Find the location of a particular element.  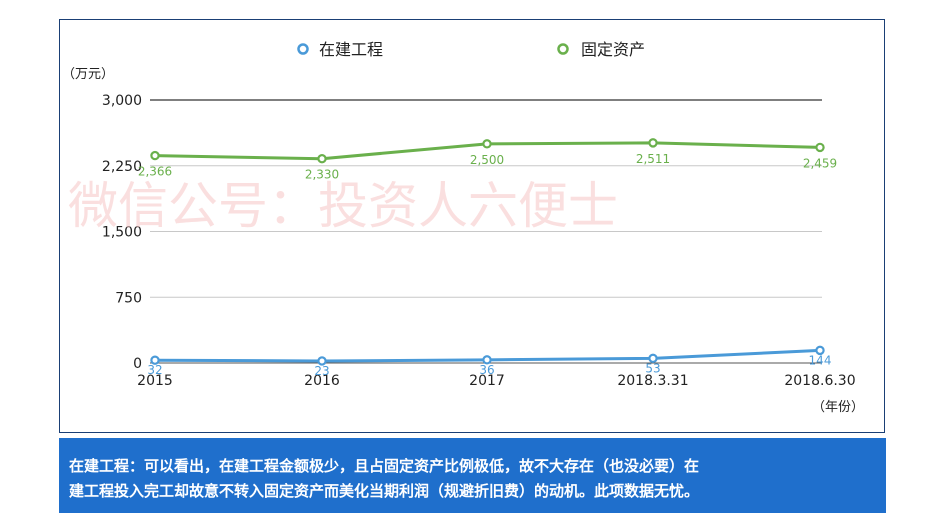

x-tick-label: 2017 is located at coordinates (487, 381).